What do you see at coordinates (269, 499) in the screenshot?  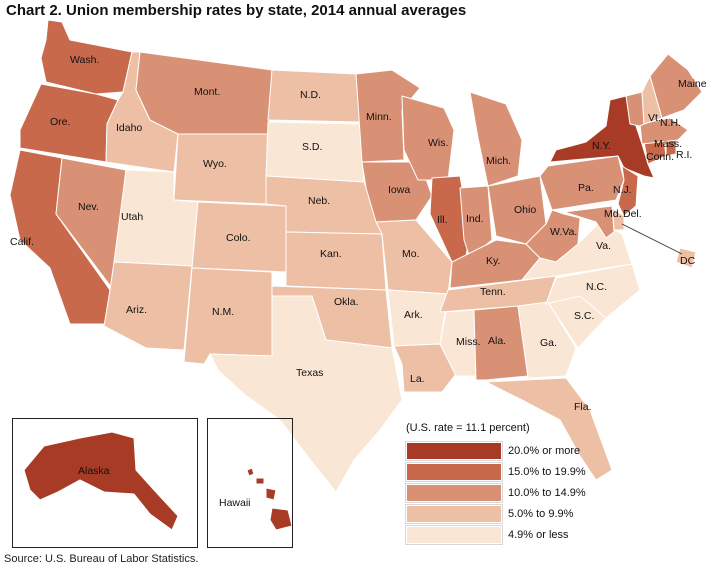 I see `state-hi` at bounding box center [269, 499].